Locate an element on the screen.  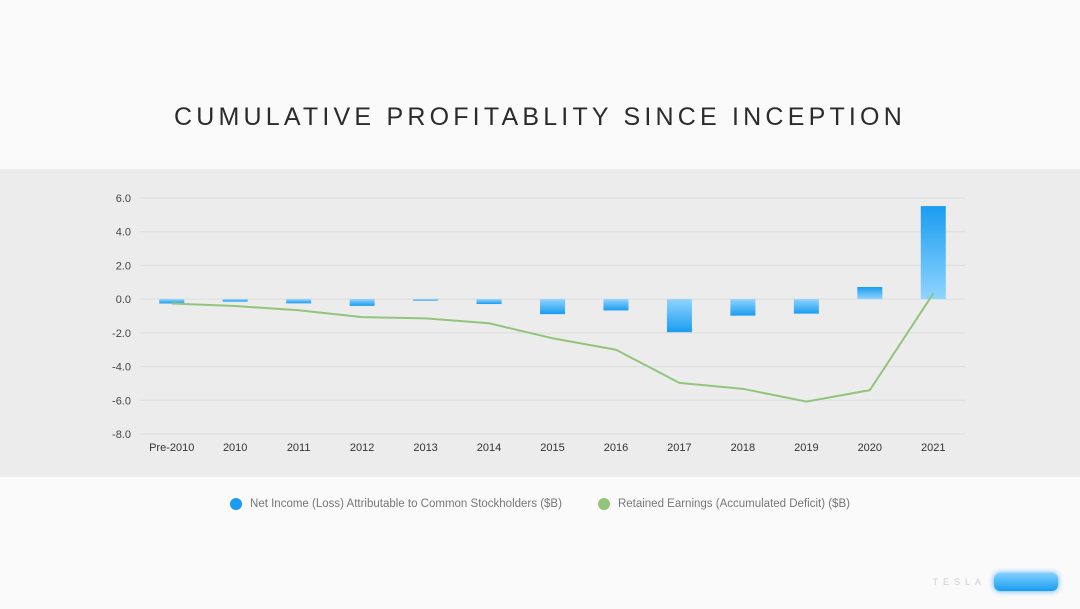
bar-2018 is located at coordinates (743, 307).